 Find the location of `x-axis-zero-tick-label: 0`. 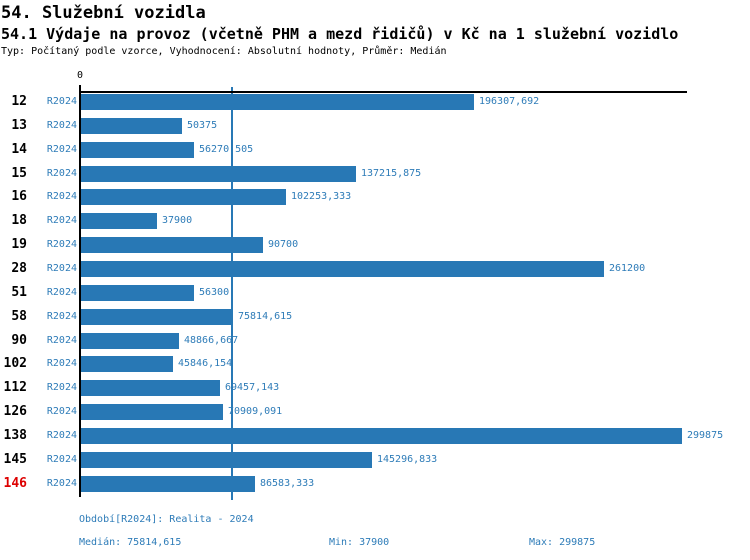

x-axis-zero-tick-label: 0 is located at coordinates (80, 75).